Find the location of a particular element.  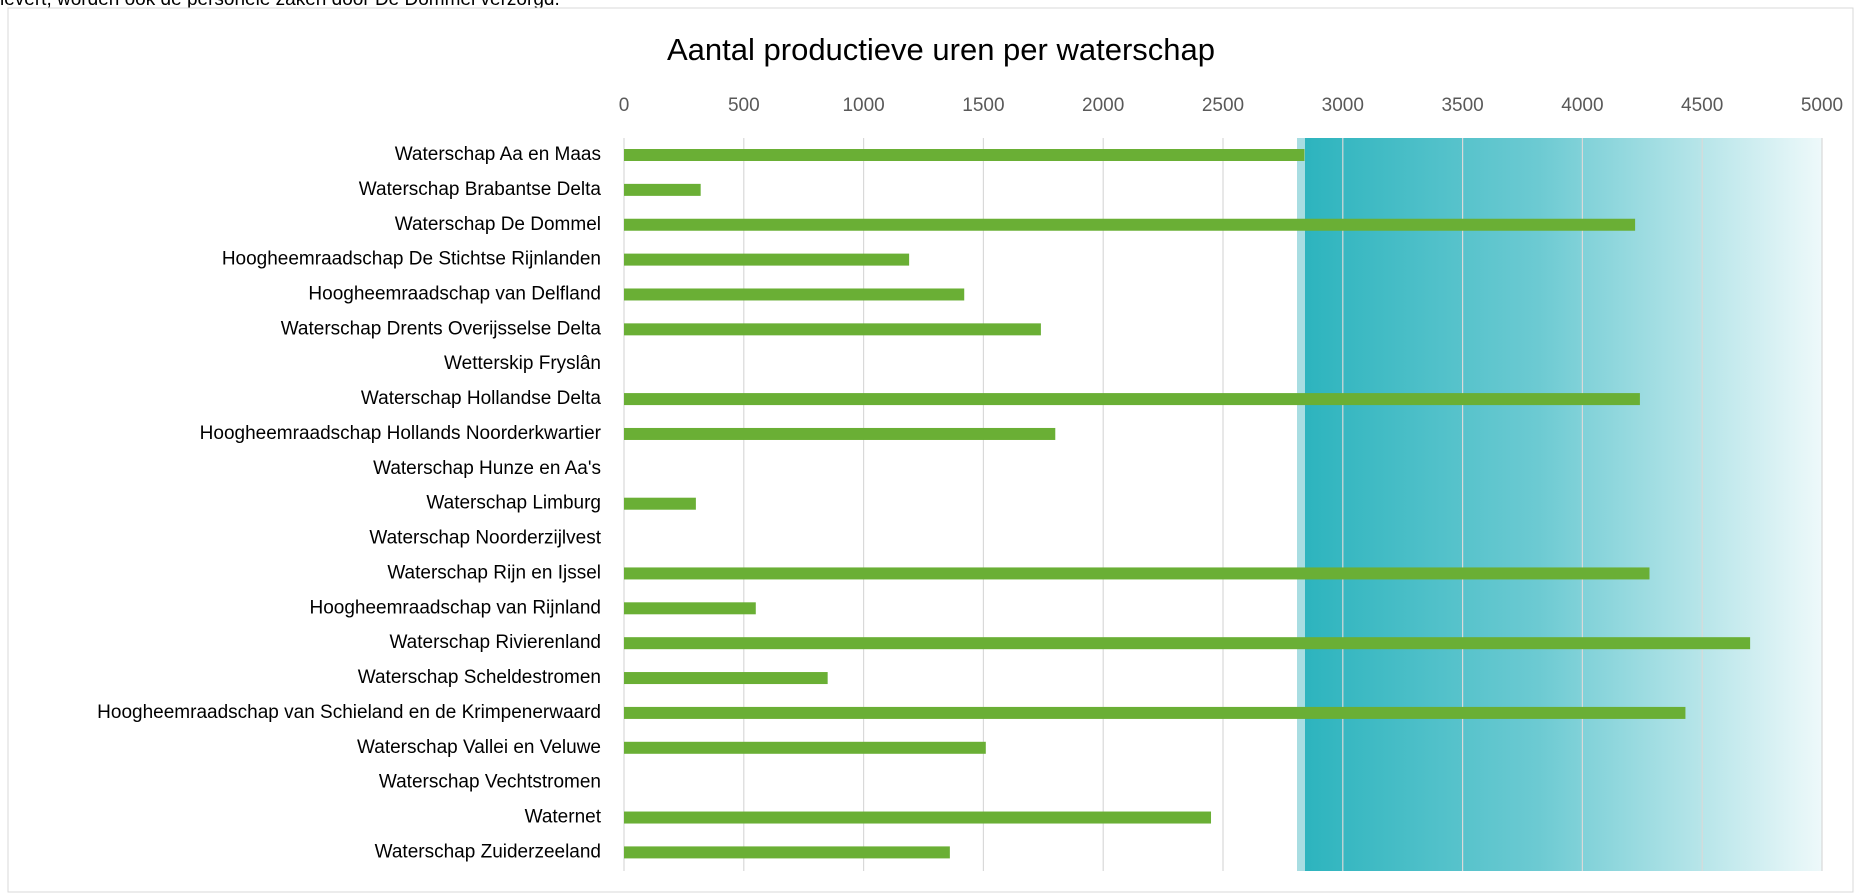

y-tick-label: Wetterskip Fryslân is located at coordinates (522, 363).